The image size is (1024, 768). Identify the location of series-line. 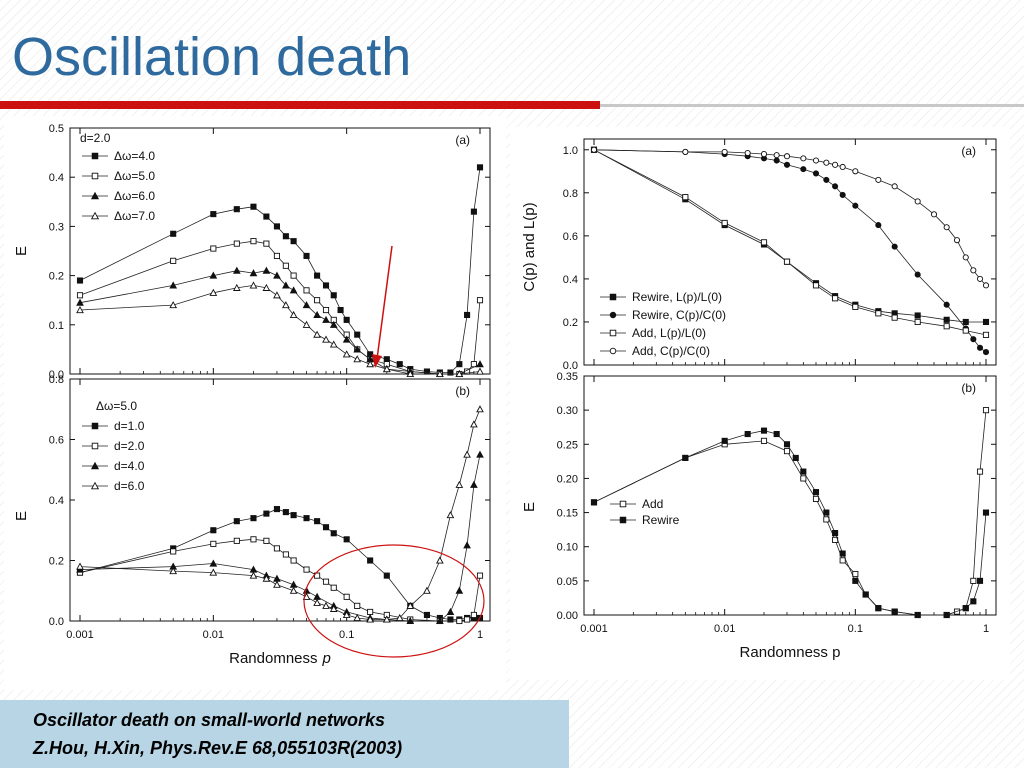
(280, 329).